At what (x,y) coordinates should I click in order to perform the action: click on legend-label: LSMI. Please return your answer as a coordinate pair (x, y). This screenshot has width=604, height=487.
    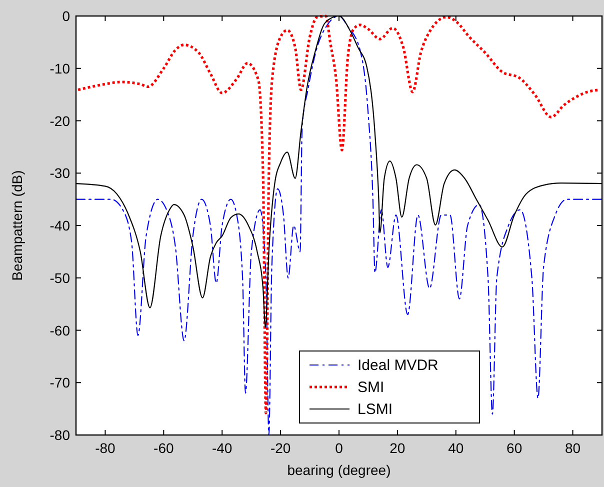
    Looking at the image, I should click on (375, 409).